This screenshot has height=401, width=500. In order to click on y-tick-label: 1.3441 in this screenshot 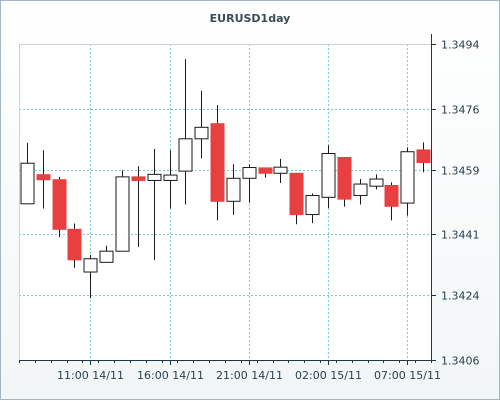, I will do `click(460, 235)`.